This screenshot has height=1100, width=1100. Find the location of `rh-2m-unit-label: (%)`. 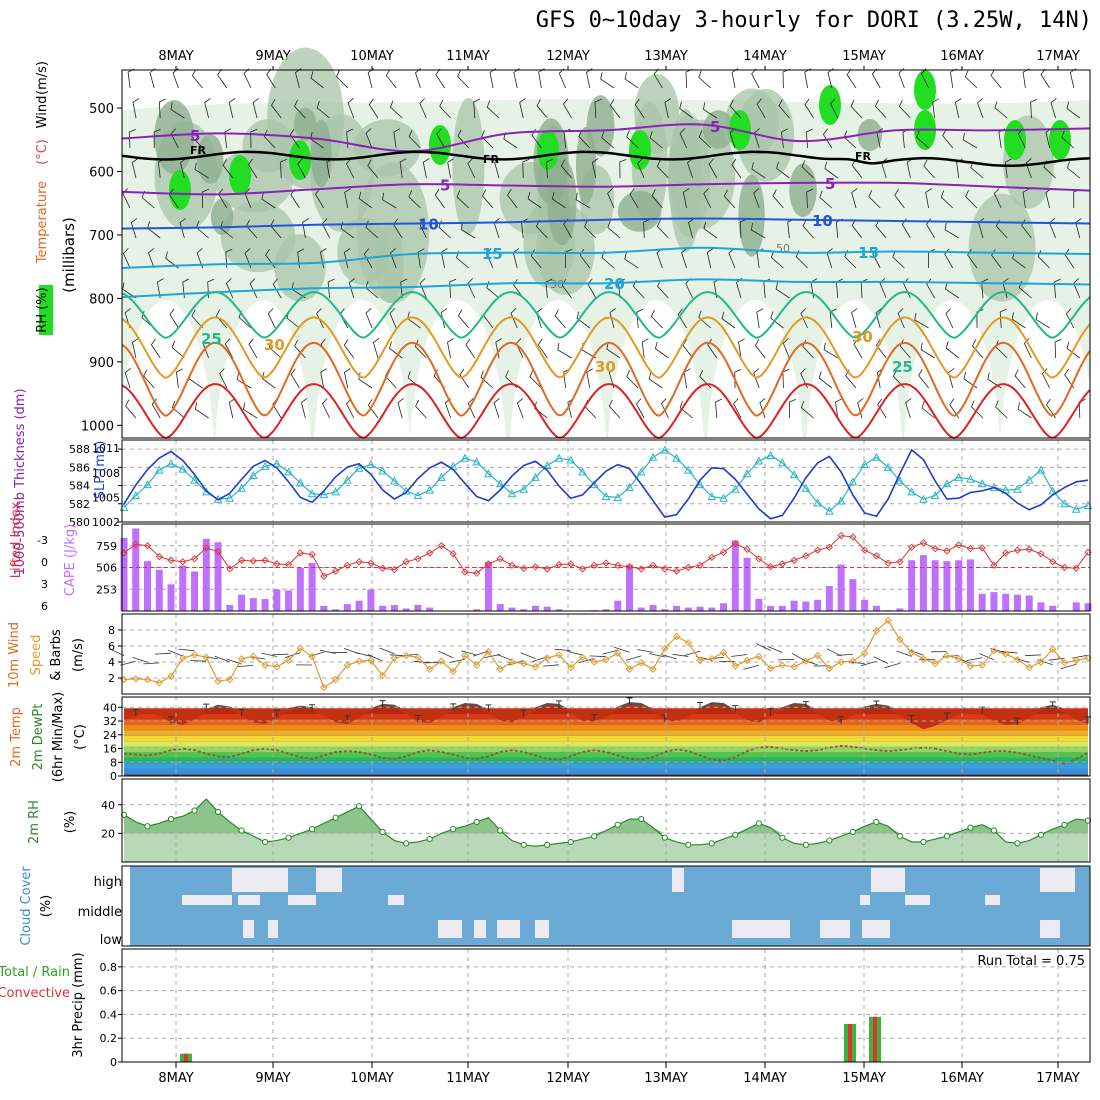

rh-2m-unit-label: (%) is located at coordinates (70, 822).